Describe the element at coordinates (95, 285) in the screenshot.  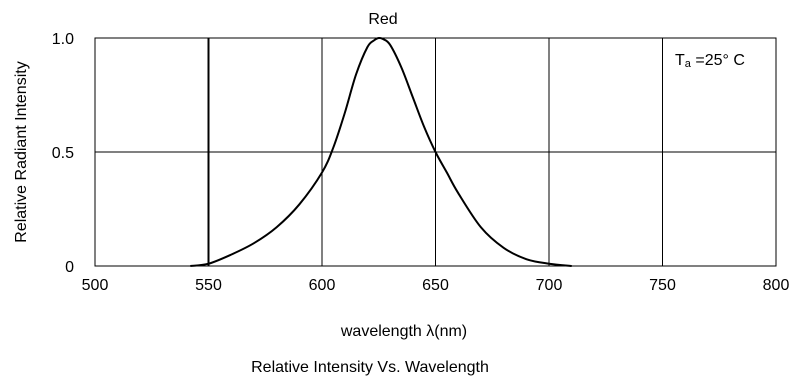
I see `x-tick-label: 500` at that location.